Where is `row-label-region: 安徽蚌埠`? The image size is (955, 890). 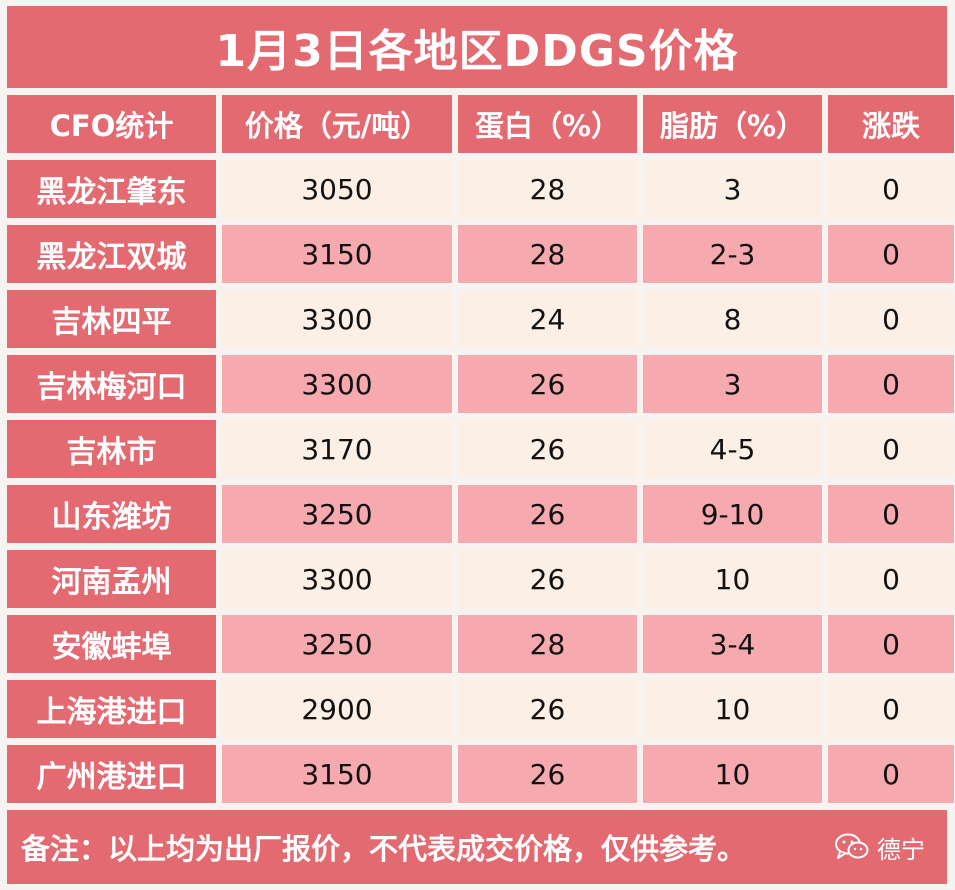 row-label-region: 安徽蚌埠 is located at coordinates (111, 644).